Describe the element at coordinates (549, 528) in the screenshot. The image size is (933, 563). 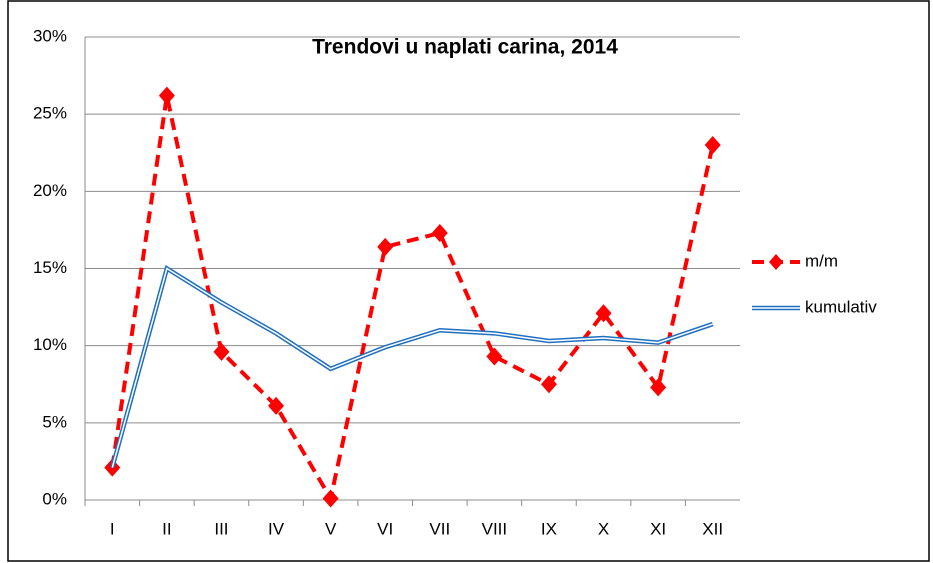
I see `x-tick-label: IX` at that location.